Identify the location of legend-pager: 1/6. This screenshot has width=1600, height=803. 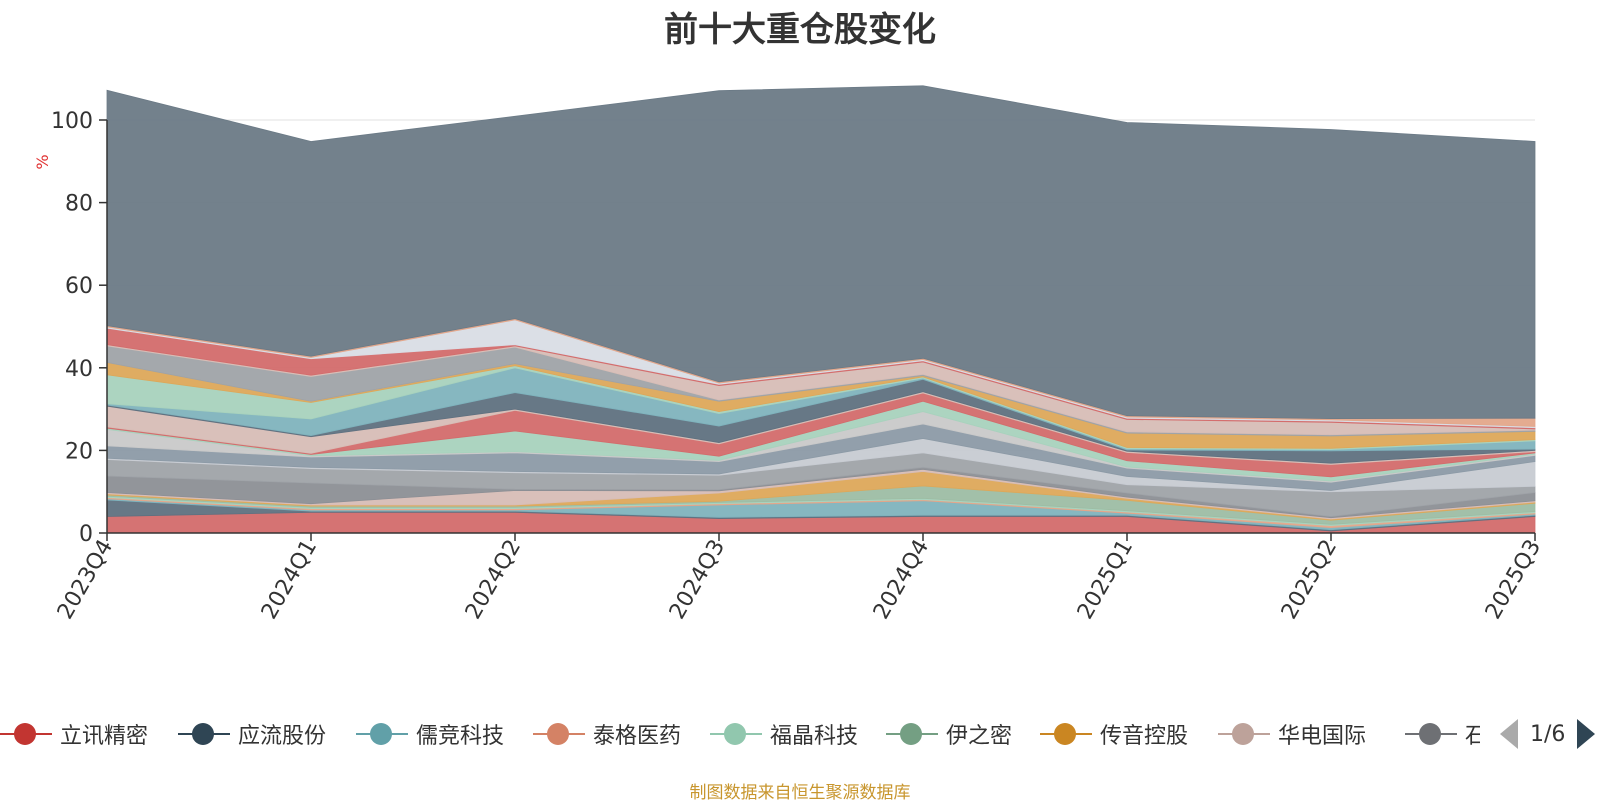
(1548, 734).